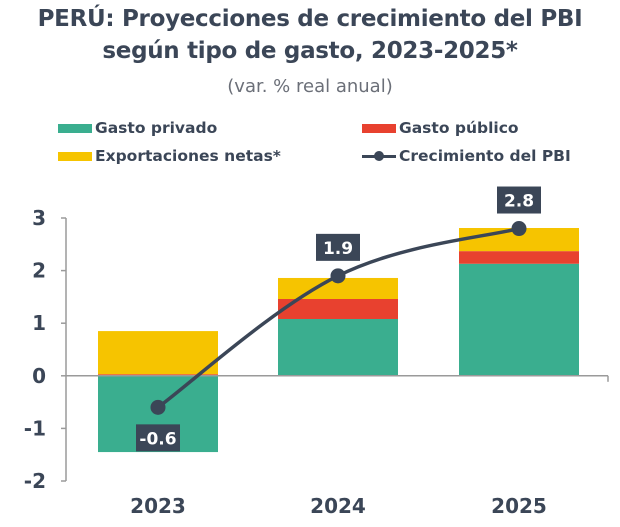 This screenshot has width=620, height=527. What do you see at coordinates (158, 506) in the screenshot?
I see `x-tick-label: 2023` at bounding box center [158, 506].